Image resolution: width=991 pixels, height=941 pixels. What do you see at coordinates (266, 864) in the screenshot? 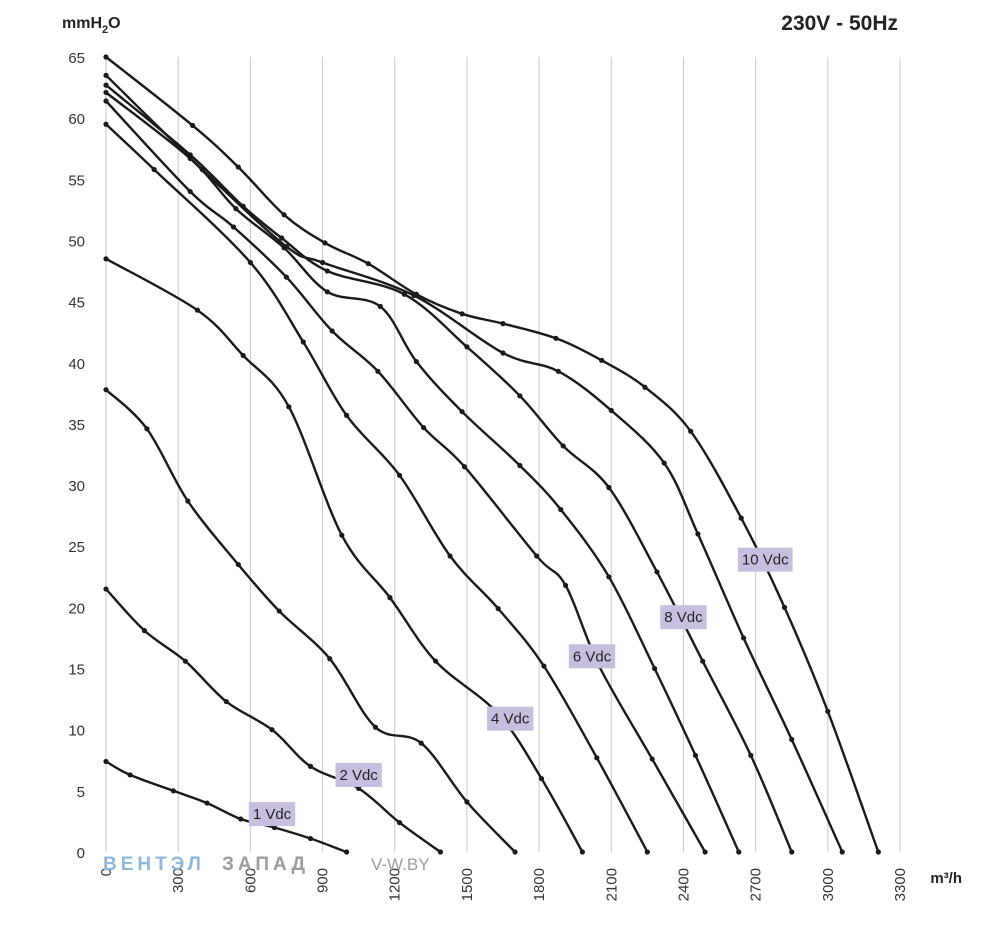
I see `watermark: ВЕНТЭЛ ЗАПАД V-W.BY` at bounding box center [266, 864].